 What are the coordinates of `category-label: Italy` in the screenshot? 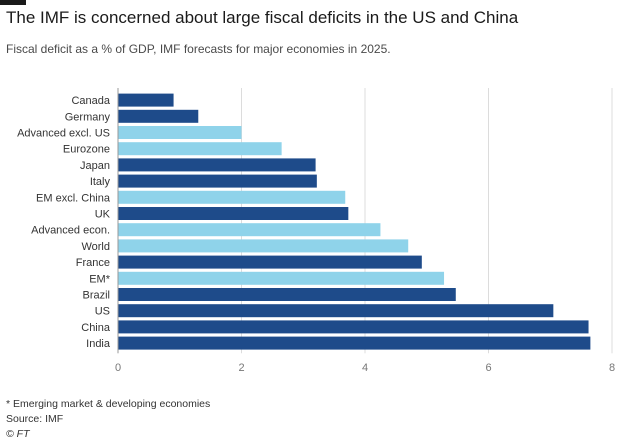 It's located at (100, 182).